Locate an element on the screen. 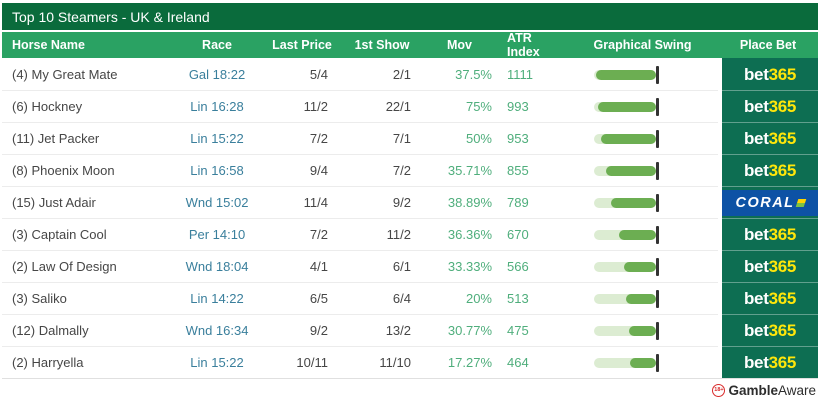 This screenshot has height=402, width=820. race-cell: Lin 14:22 is located at coordinates (217, 298).